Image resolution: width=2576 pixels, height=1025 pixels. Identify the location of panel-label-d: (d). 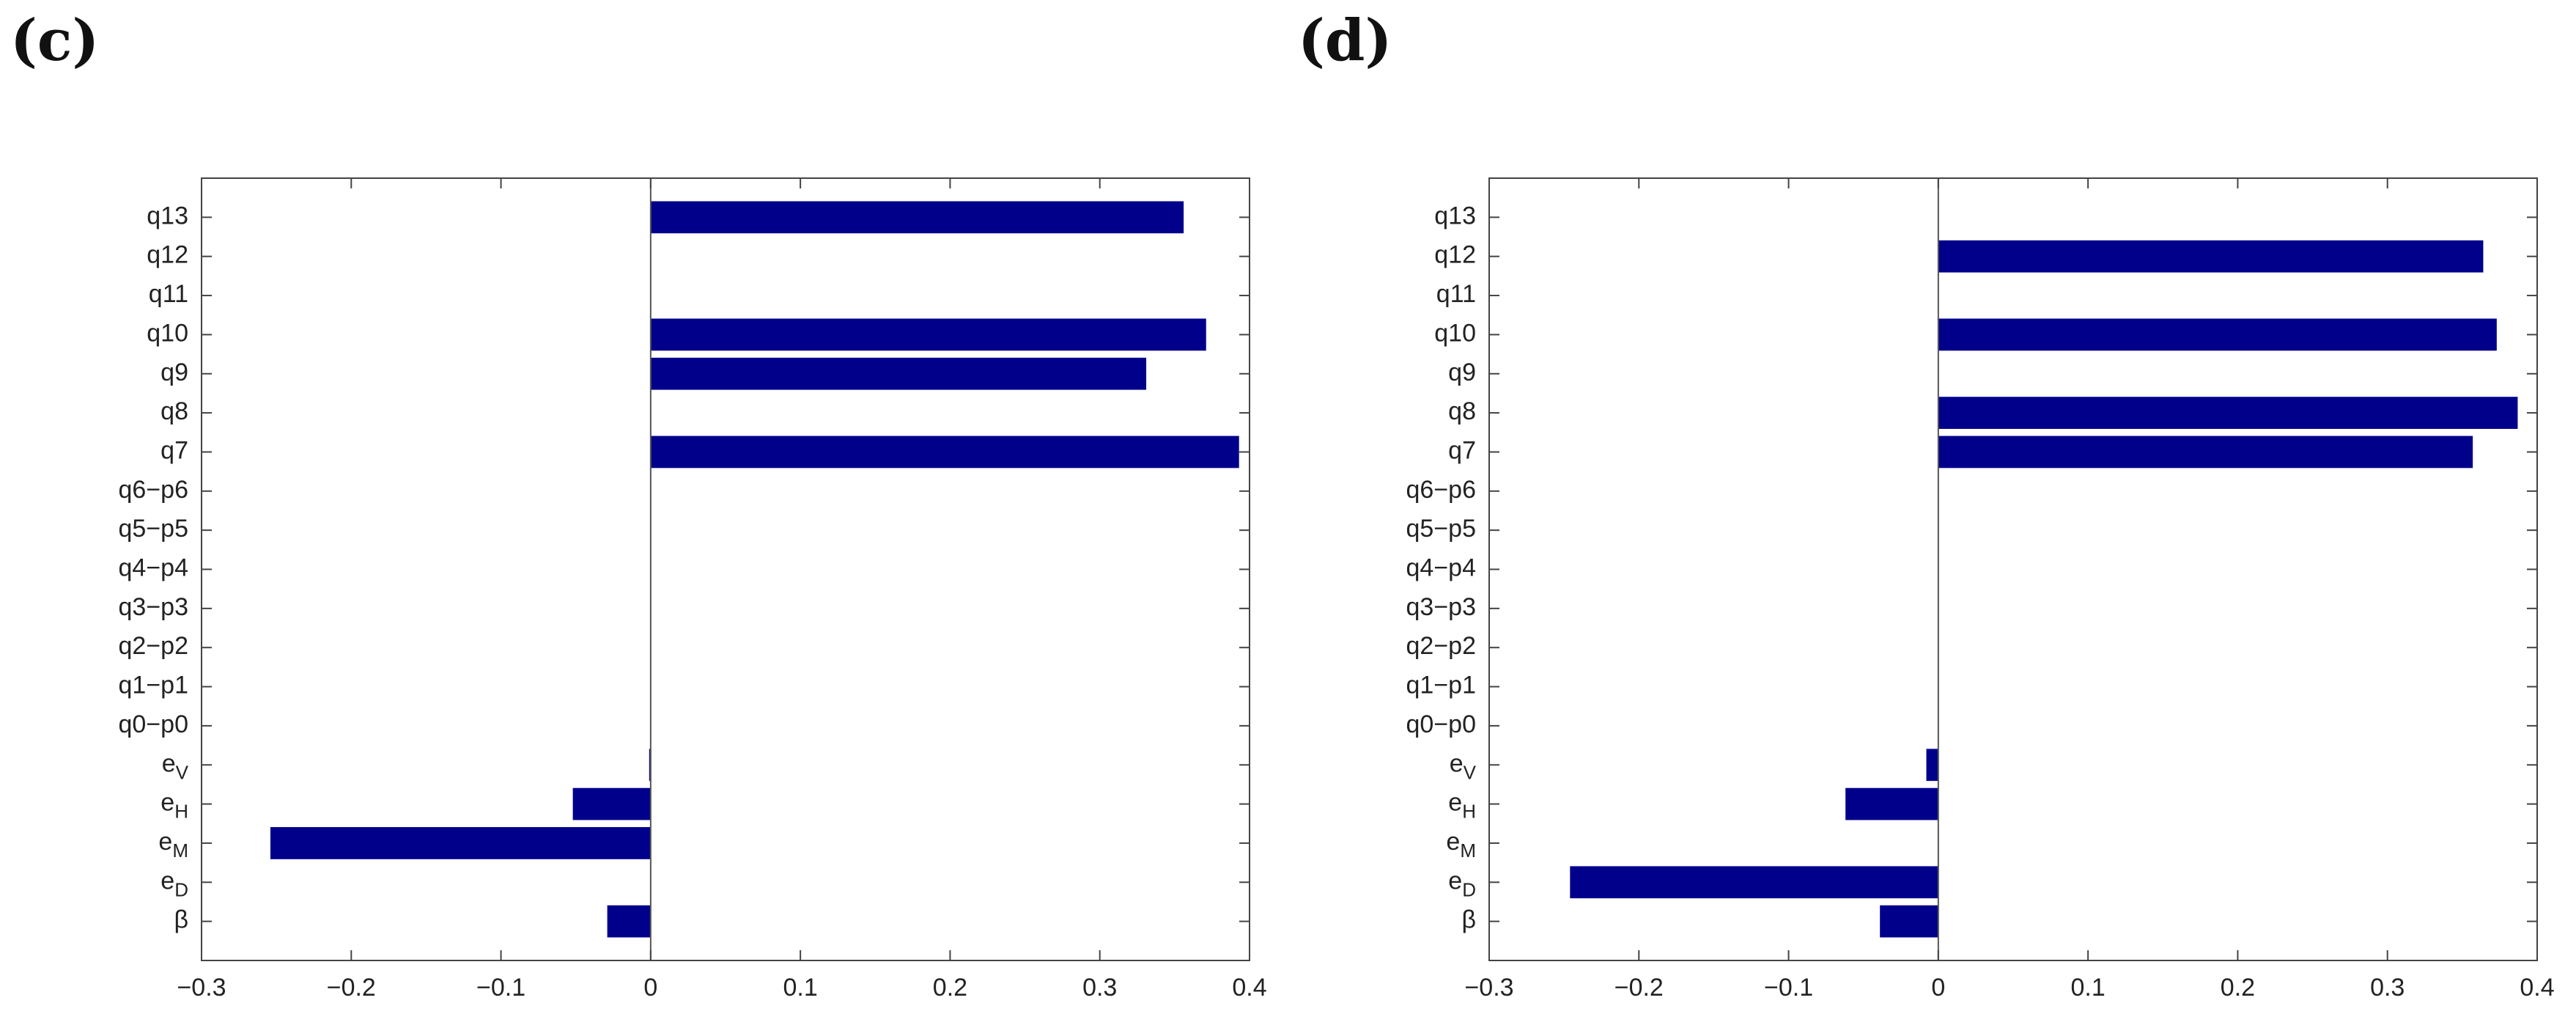
(1345, 40).